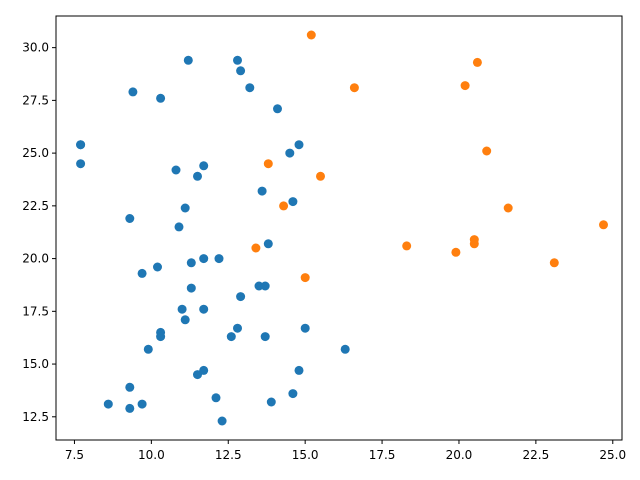  What do you see at coordinates (459, 455) in the screenshot?
I see `x-tick-label: 20.0` at bounding box center [459, 455].